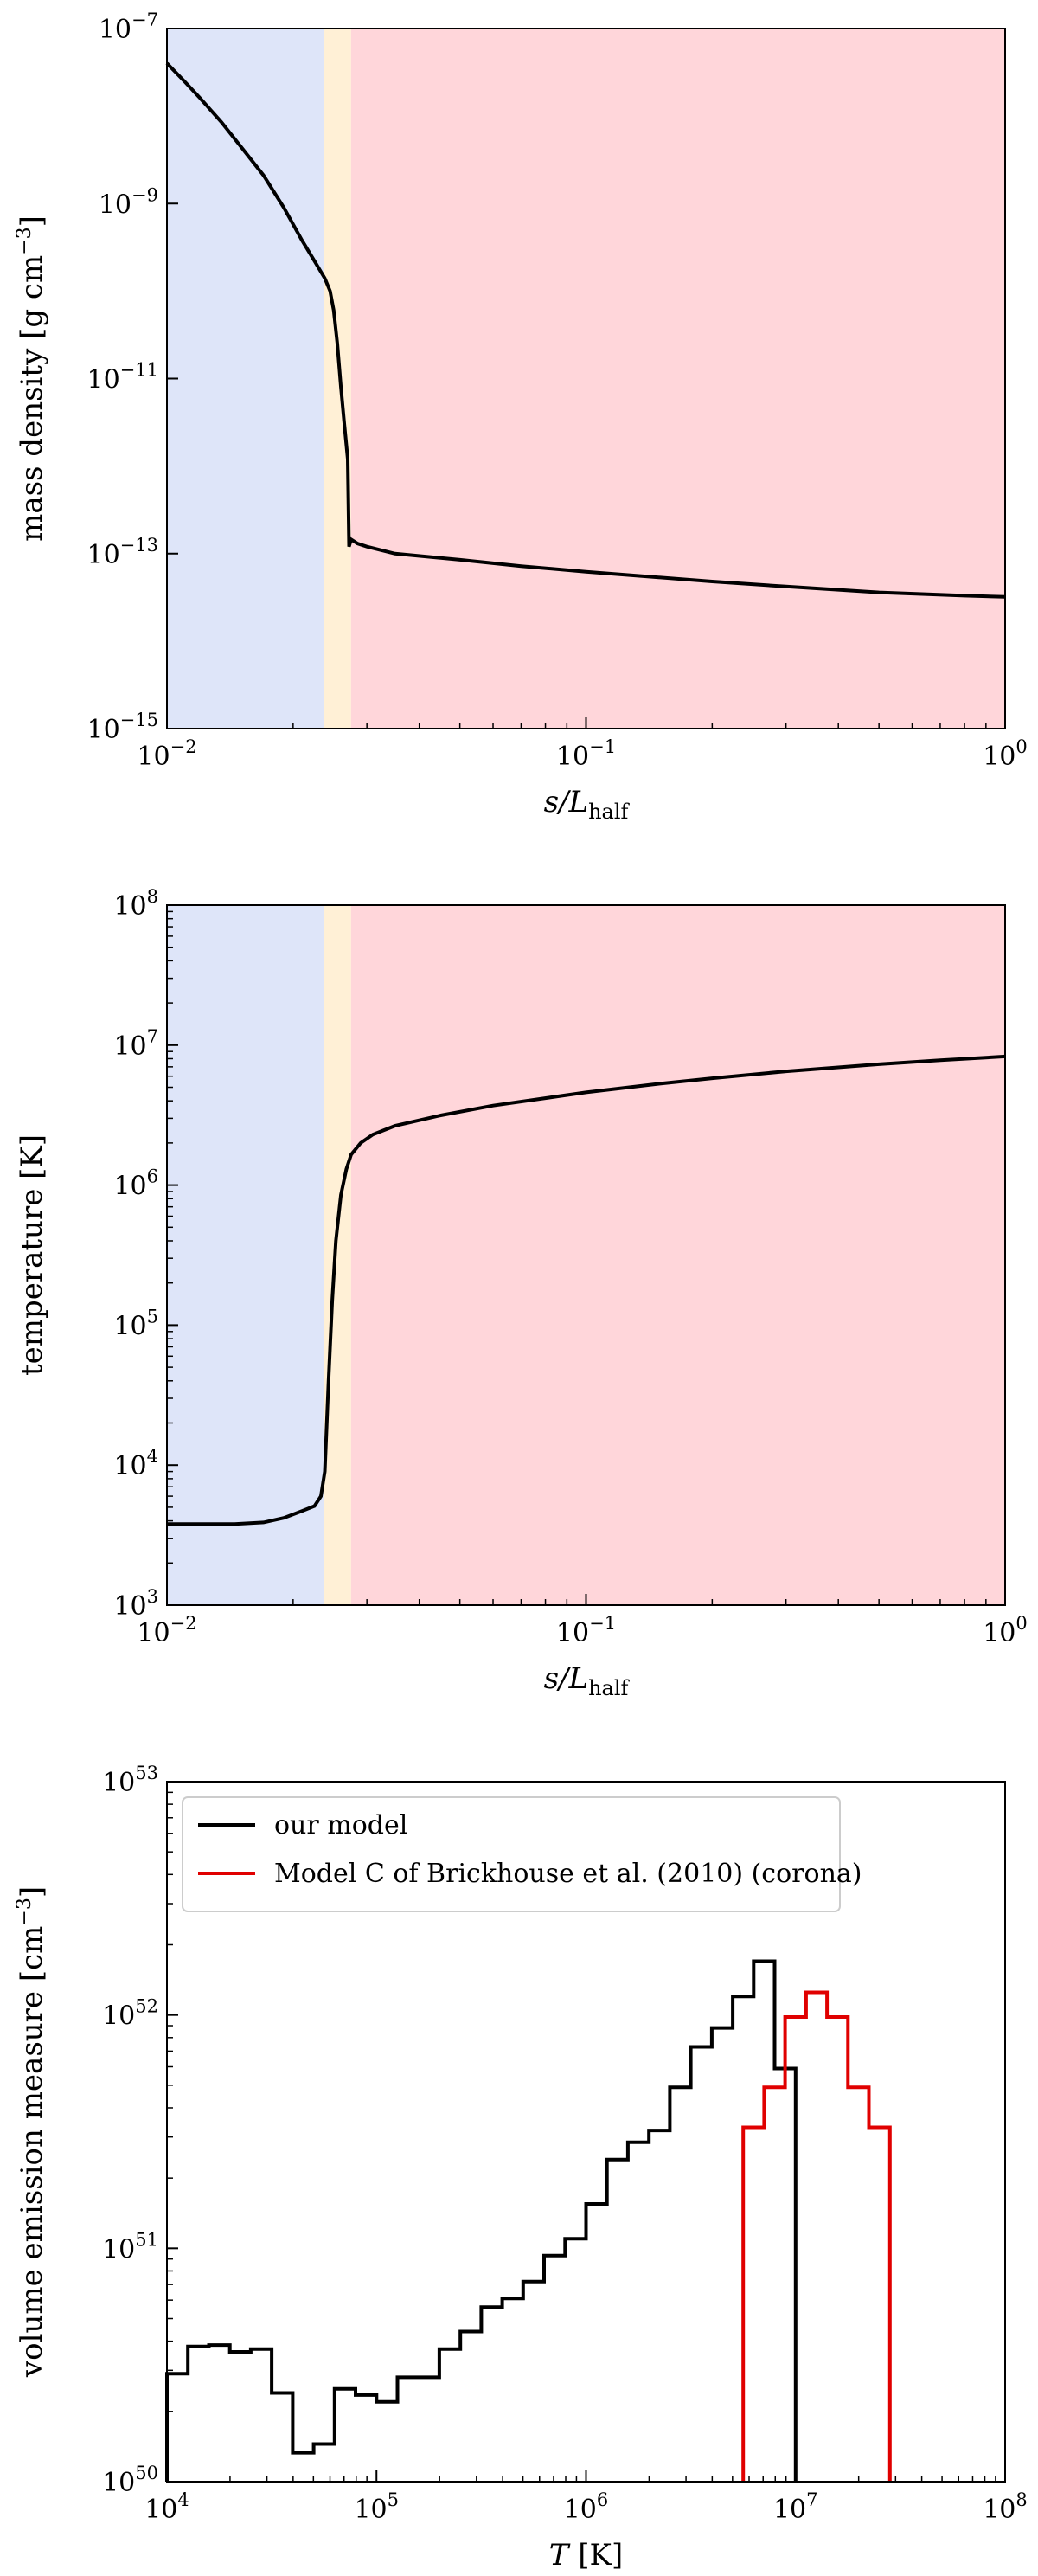  I want to click on x-axis-label-end: [K], so click(596, 2555).